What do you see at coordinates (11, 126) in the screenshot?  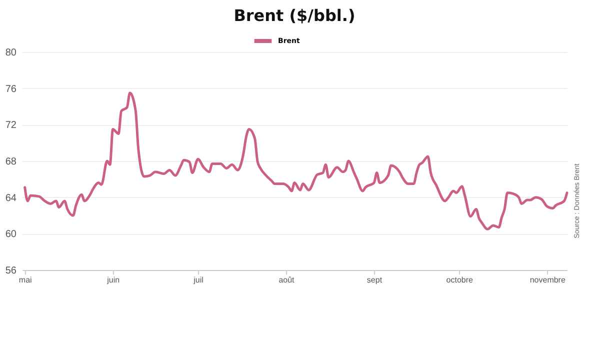 I see `y-tick-label: 72` at bounding box center [11, 126].